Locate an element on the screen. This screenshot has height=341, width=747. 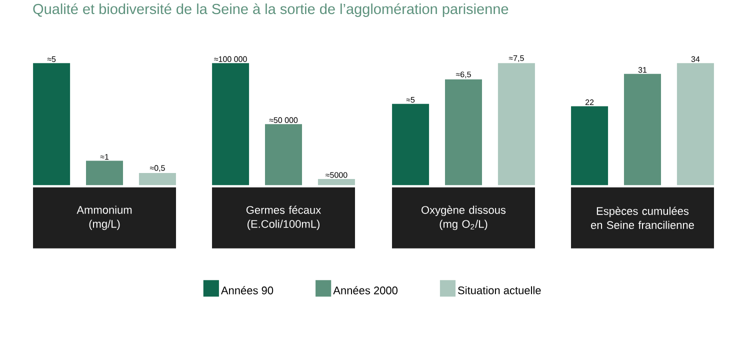
data-label: 22 is located at coordinates (589, 102).